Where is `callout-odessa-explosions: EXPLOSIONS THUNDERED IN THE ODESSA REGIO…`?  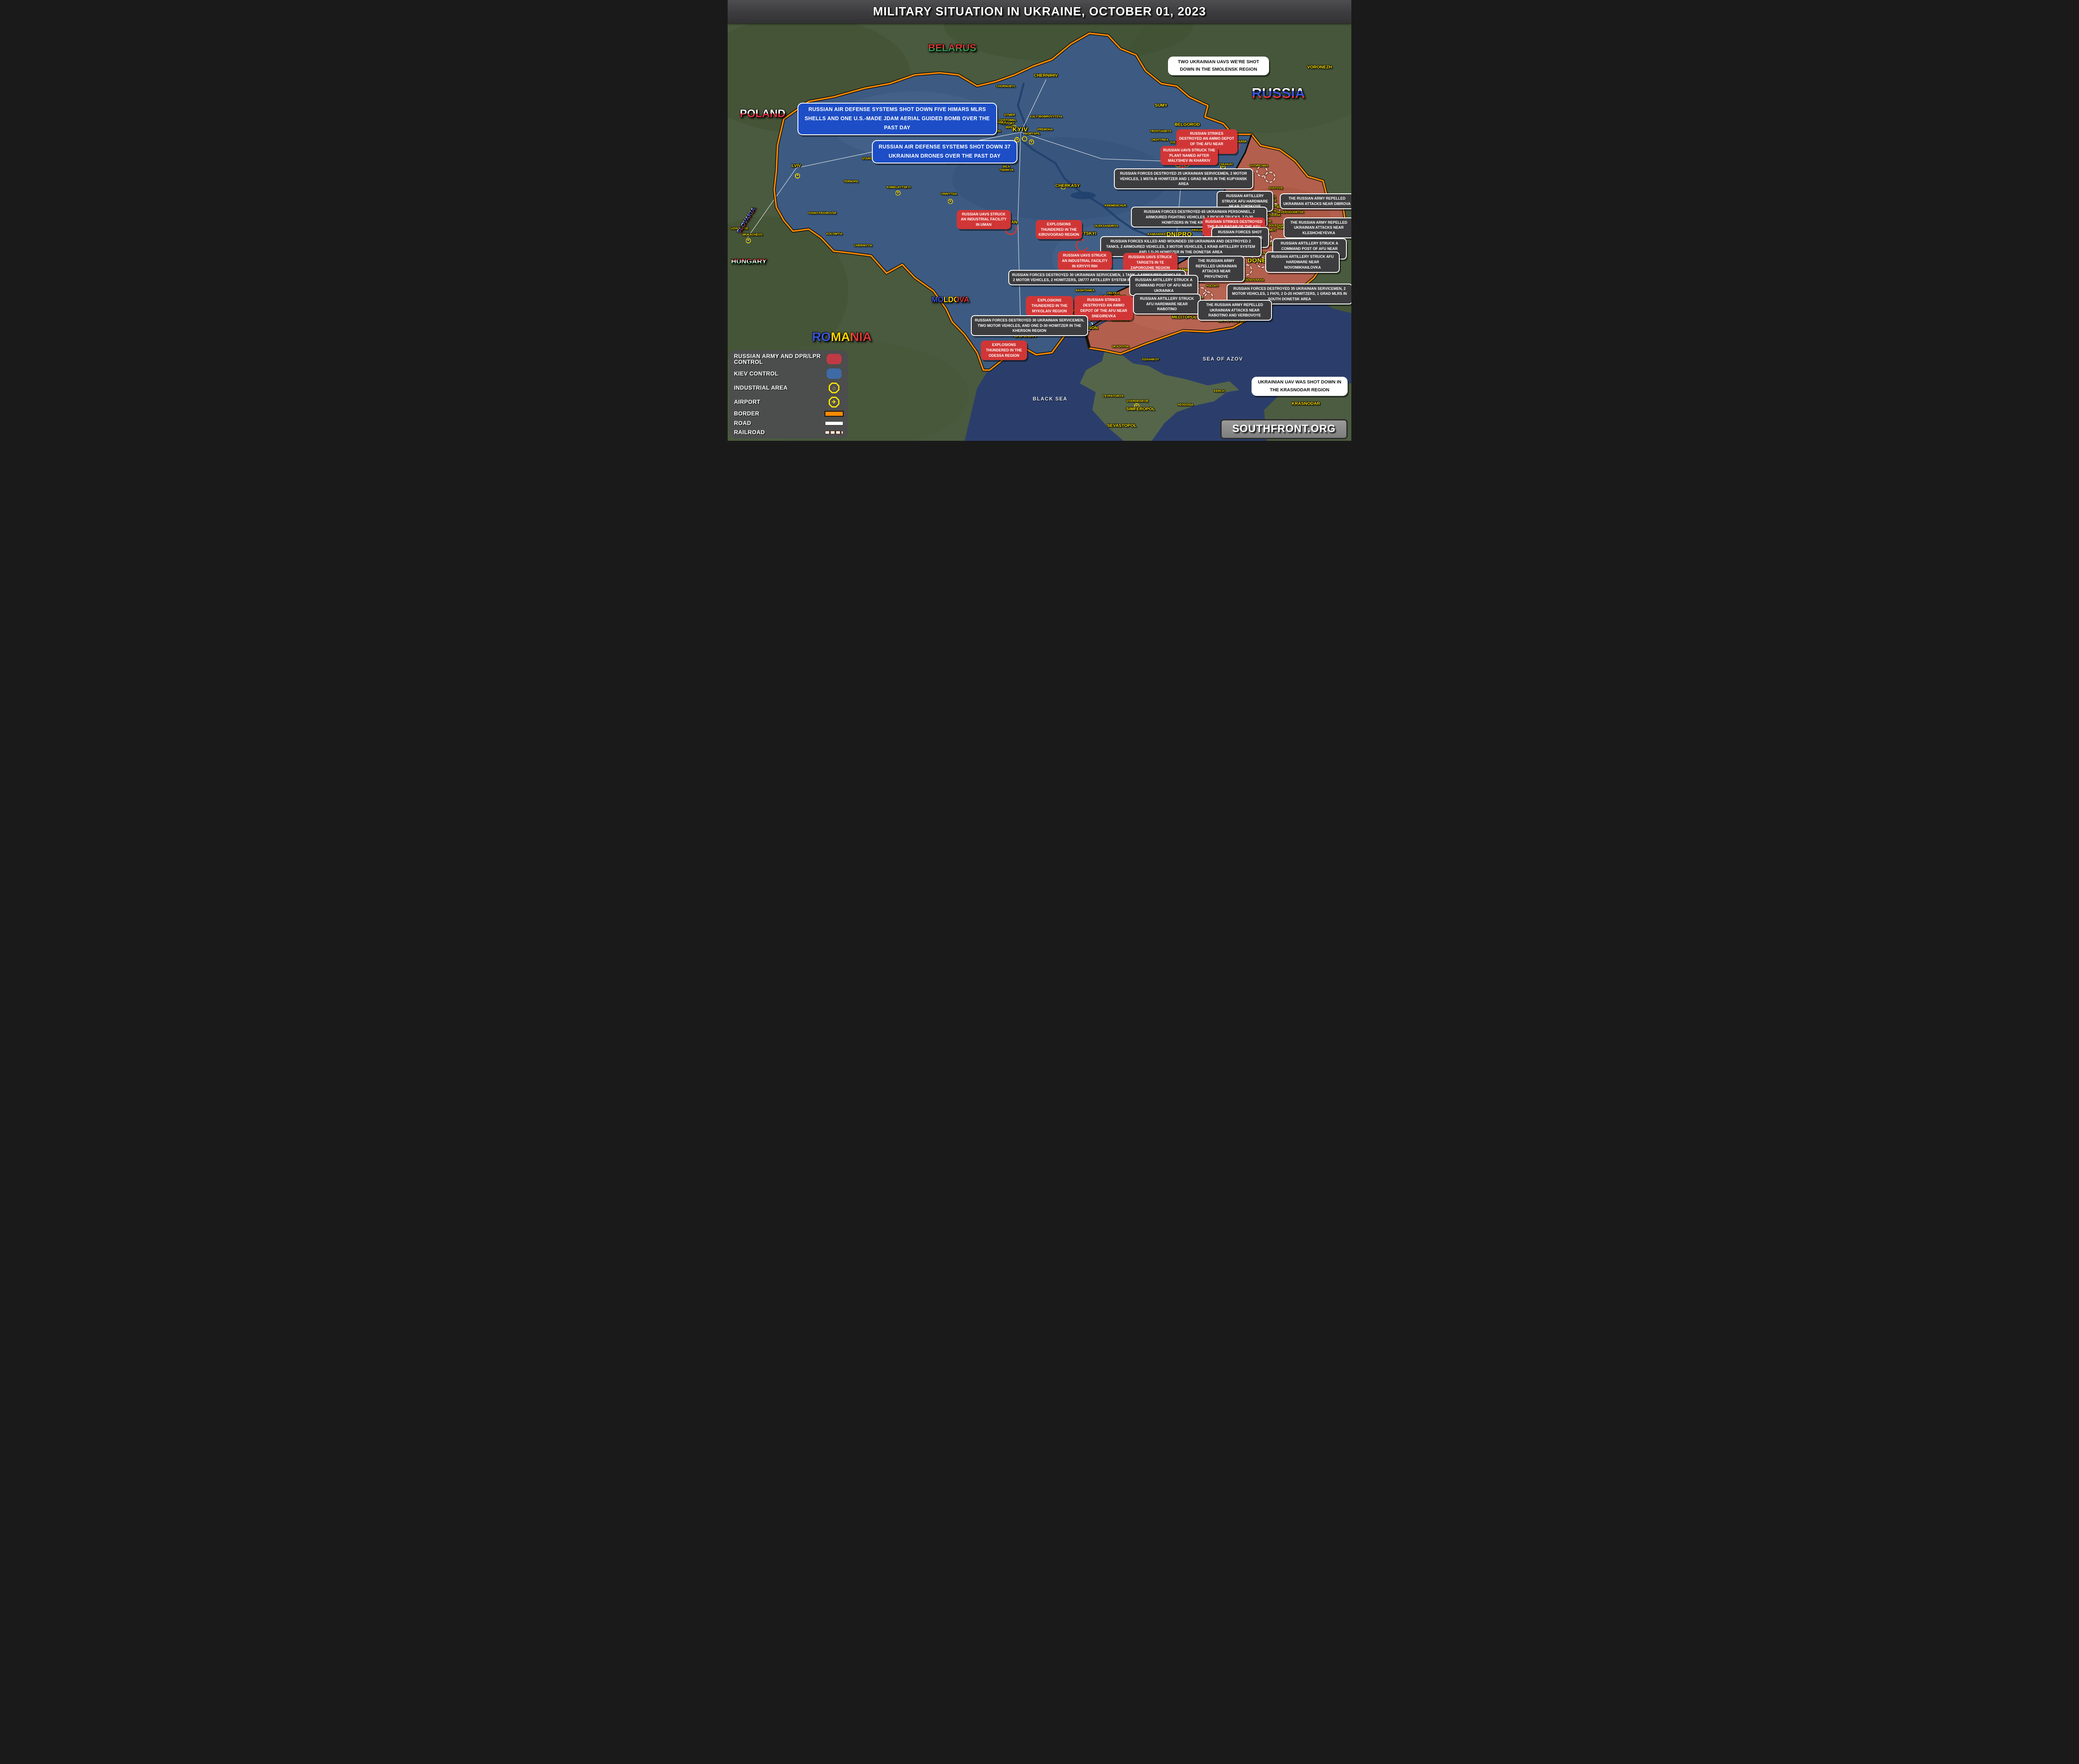 callout-odessa-explosions: EXPLOSIONS THUNDERED IN THE ODESSA REGIO… is located at coordinates (1003, 350).